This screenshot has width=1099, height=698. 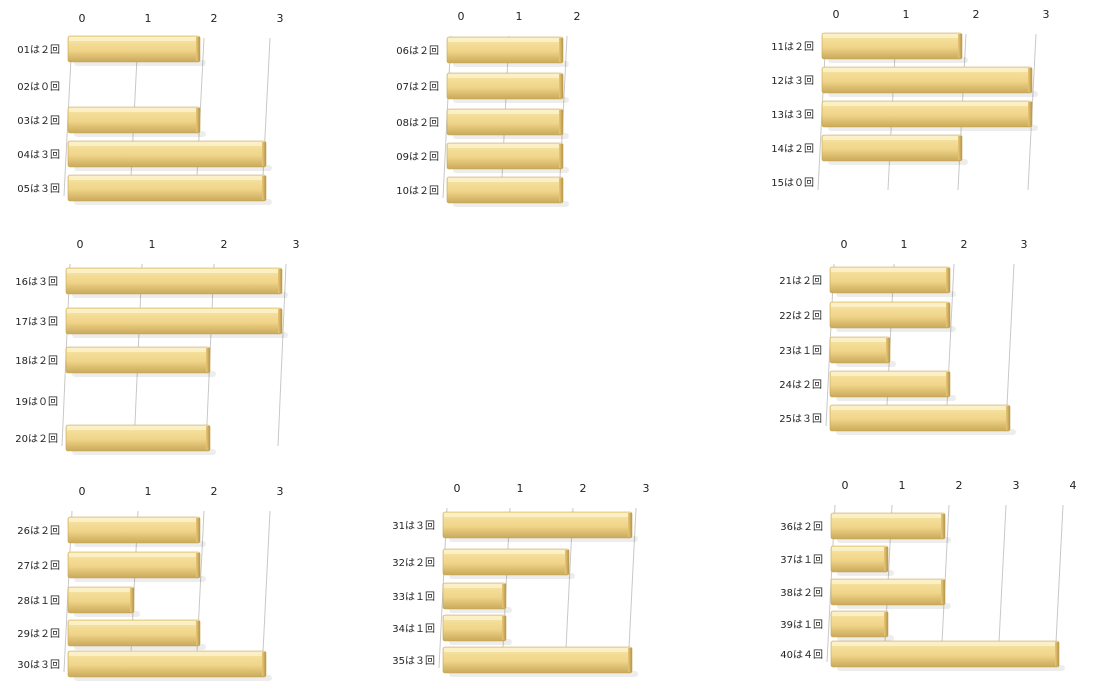 What do you see at coordinates (910, 99) in the screenshot?
I see `chart-panel-3: 0 1 2 3 11は２回 12は３回 13は３回 14は２回 15は０回` at bounding box center [910, 99].